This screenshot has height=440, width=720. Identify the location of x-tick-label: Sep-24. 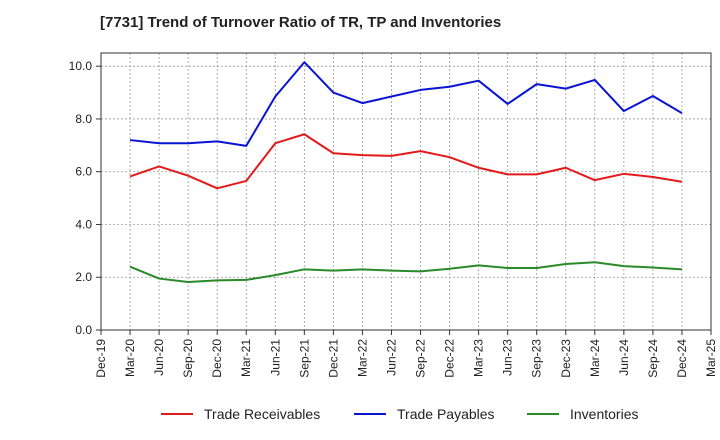
(653, 358).